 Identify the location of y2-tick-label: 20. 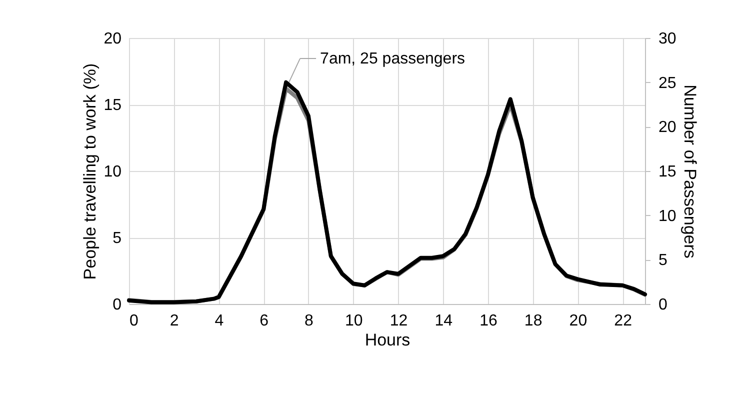
(667, 127).